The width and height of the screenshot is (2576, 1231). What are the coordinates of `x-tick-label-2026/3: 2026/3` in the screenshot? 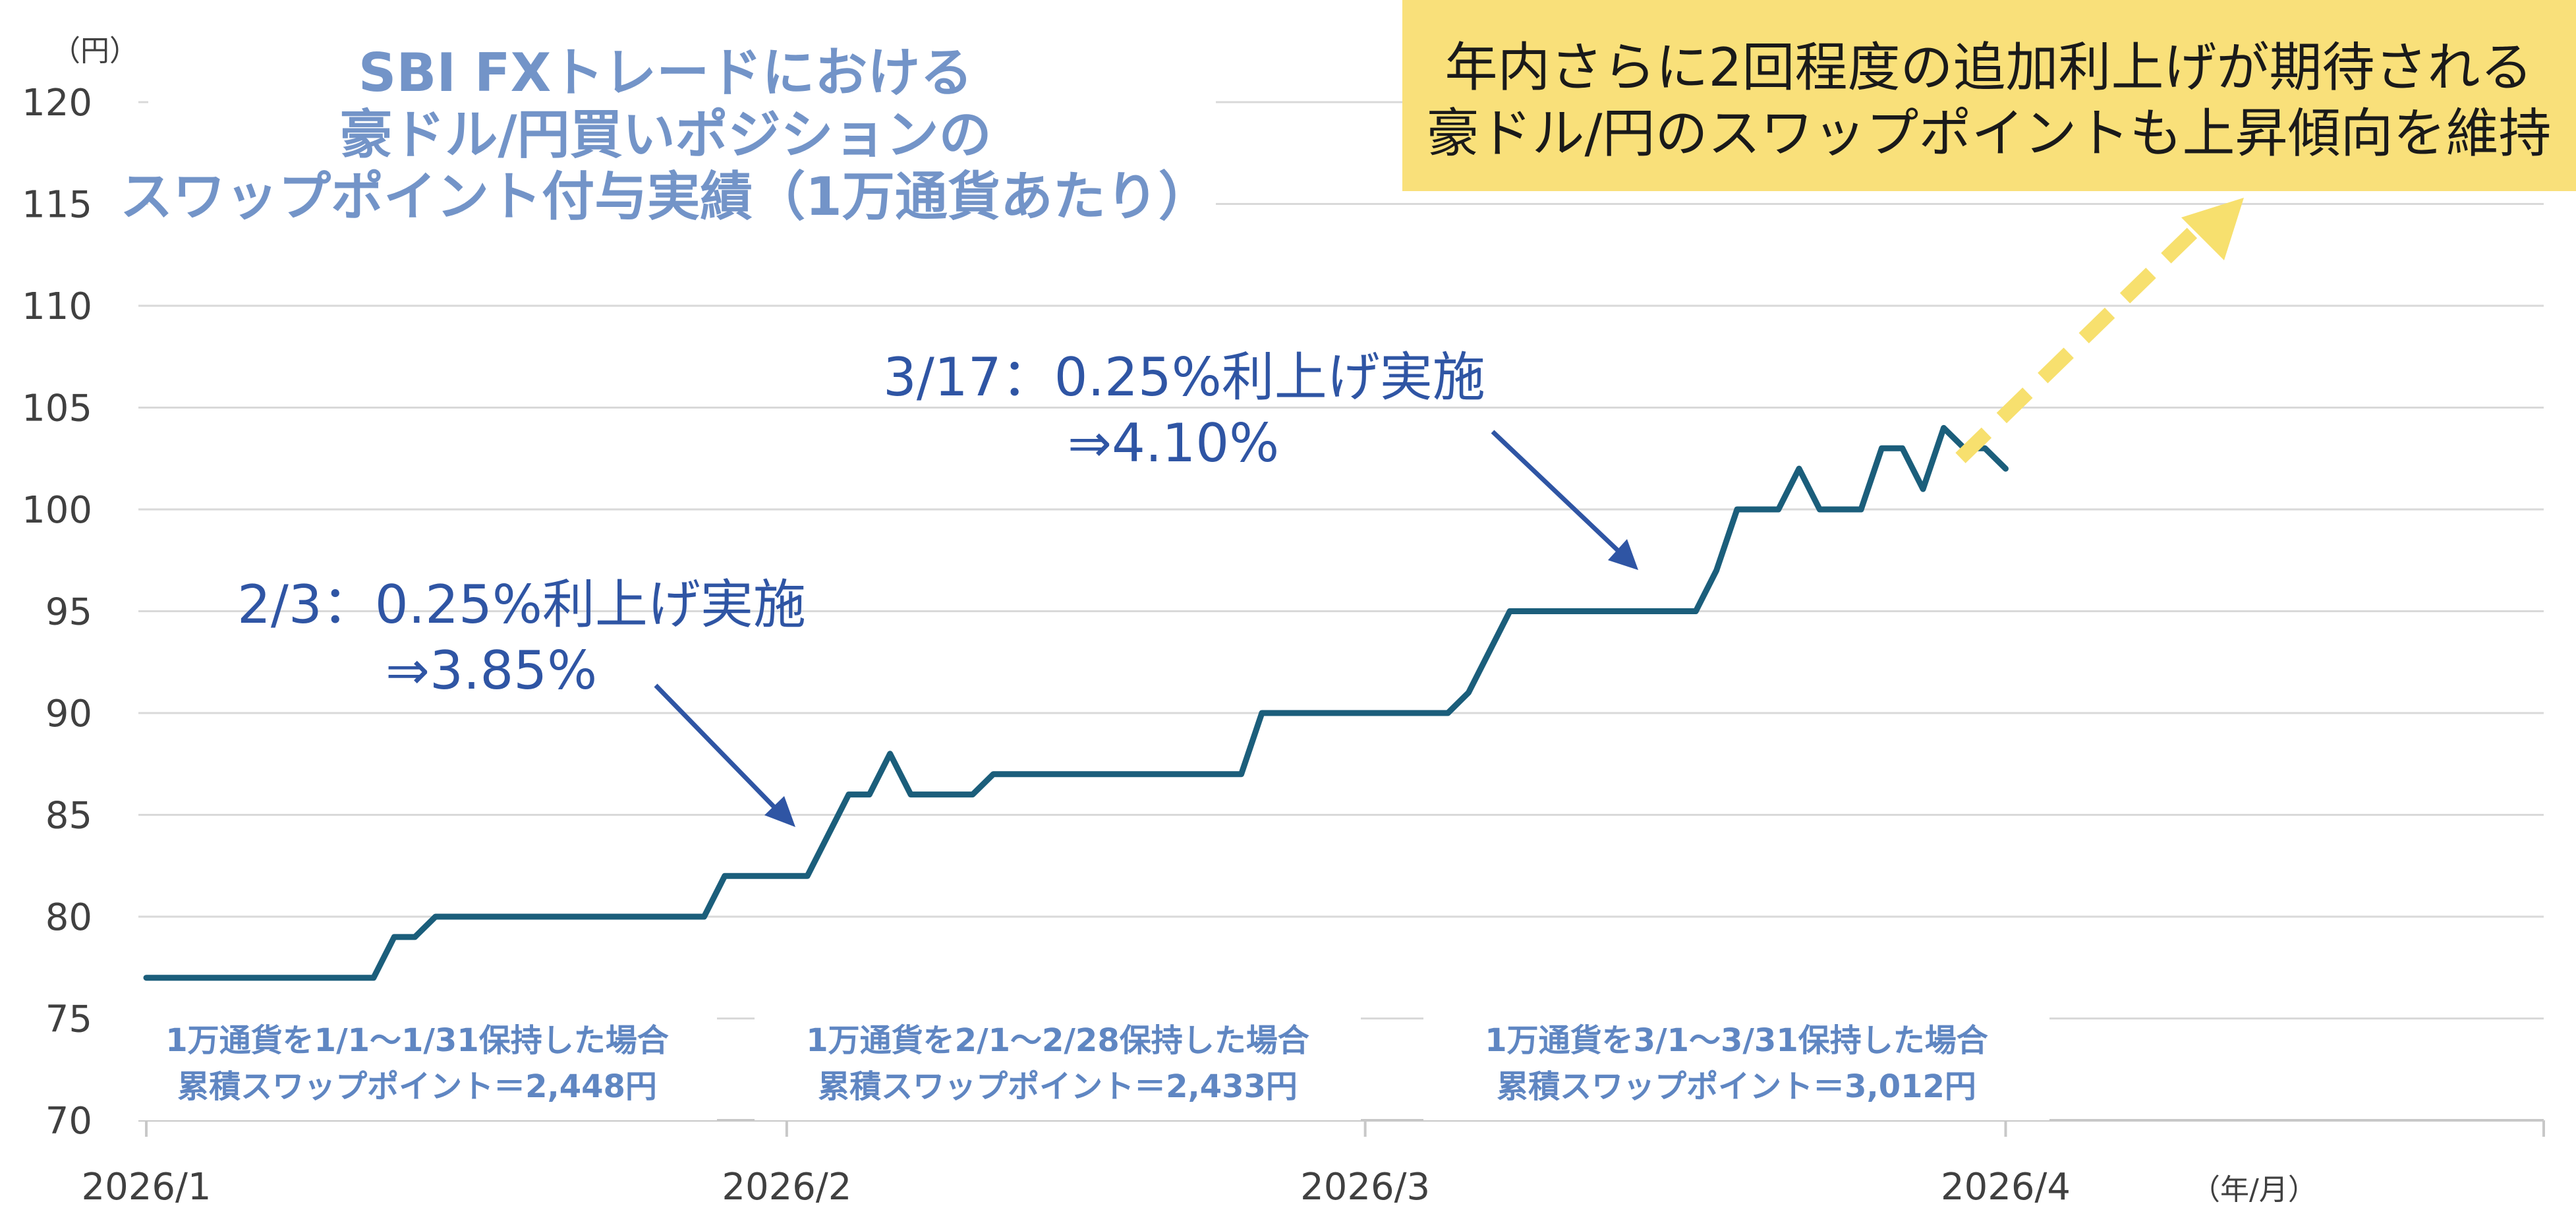 It's located at (1365, 1187).